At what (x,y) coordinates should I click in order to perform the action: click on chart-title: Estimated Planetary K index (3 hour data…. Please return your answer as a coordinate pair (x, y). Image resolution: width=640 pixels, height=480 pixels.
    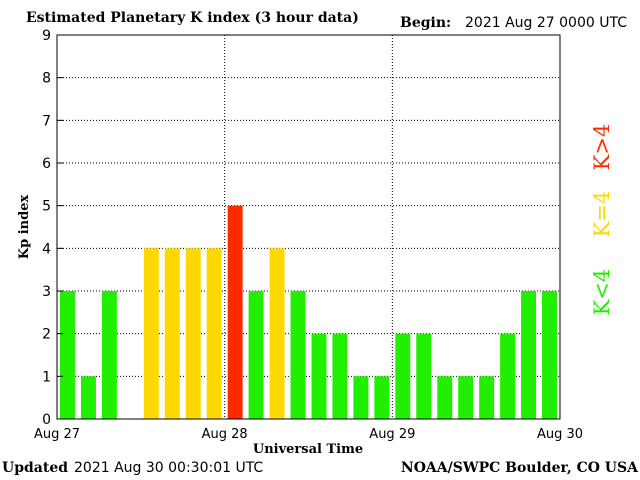
    Looking at the image, I should click on (192, 18).